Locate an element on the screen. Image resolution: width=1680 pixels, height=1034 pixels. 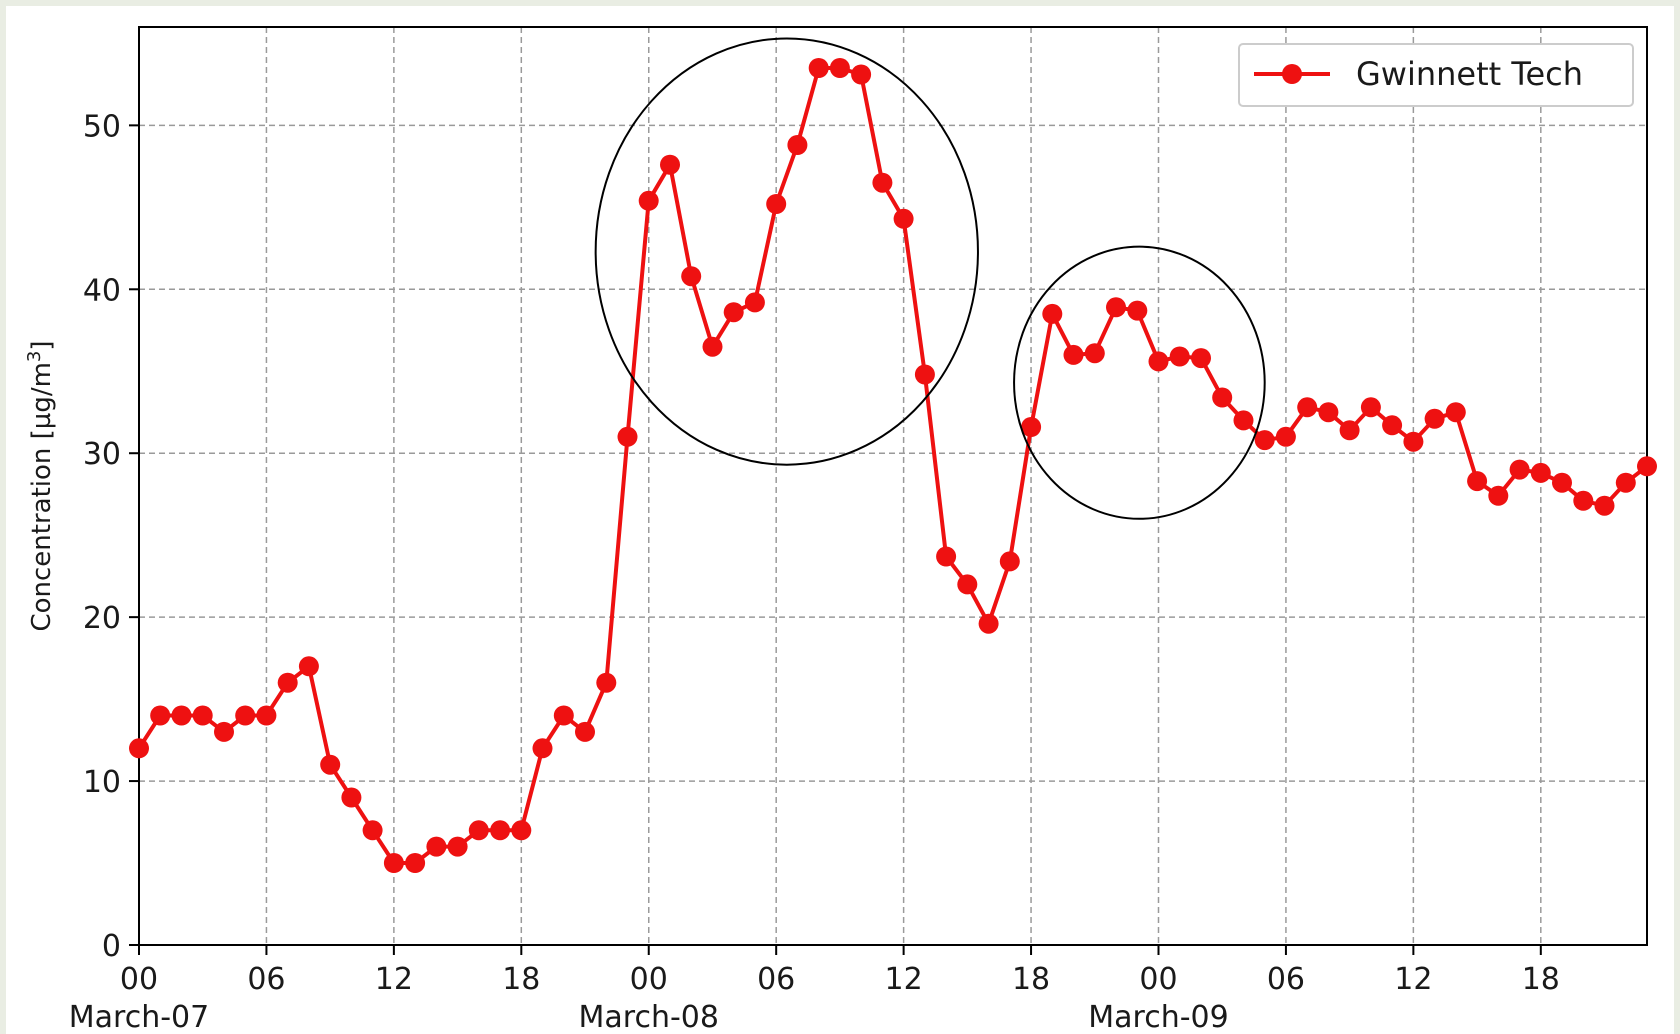
y-axis-label: Concentration [µg/m3] is located at coordinates (40, 485).